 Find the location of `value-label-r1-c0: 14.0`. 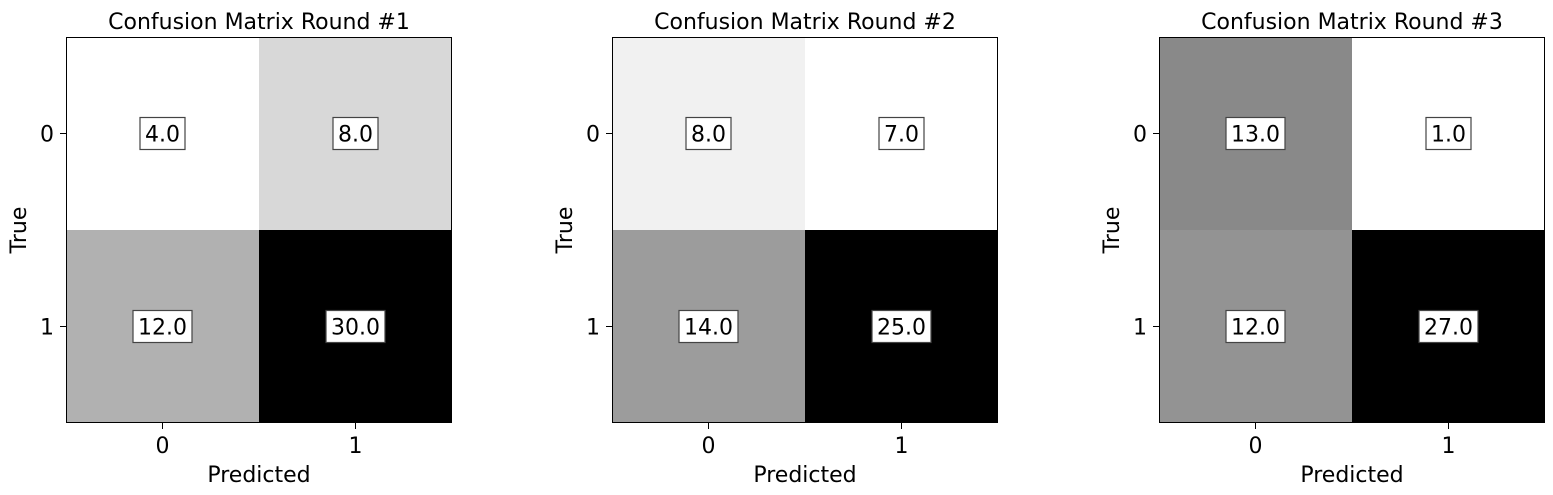

value-label-r1-c0: 14.0 is located at coordinates (708, 328).